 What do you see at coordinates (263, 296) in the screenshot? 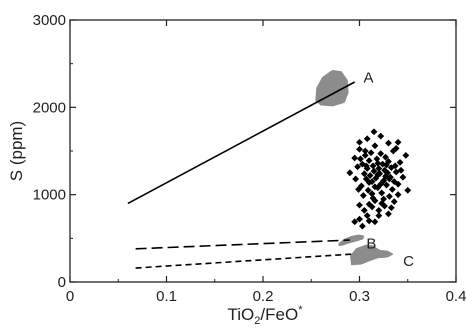
I see `x-tick-label: 0.2` at bounding box center [263, 296].